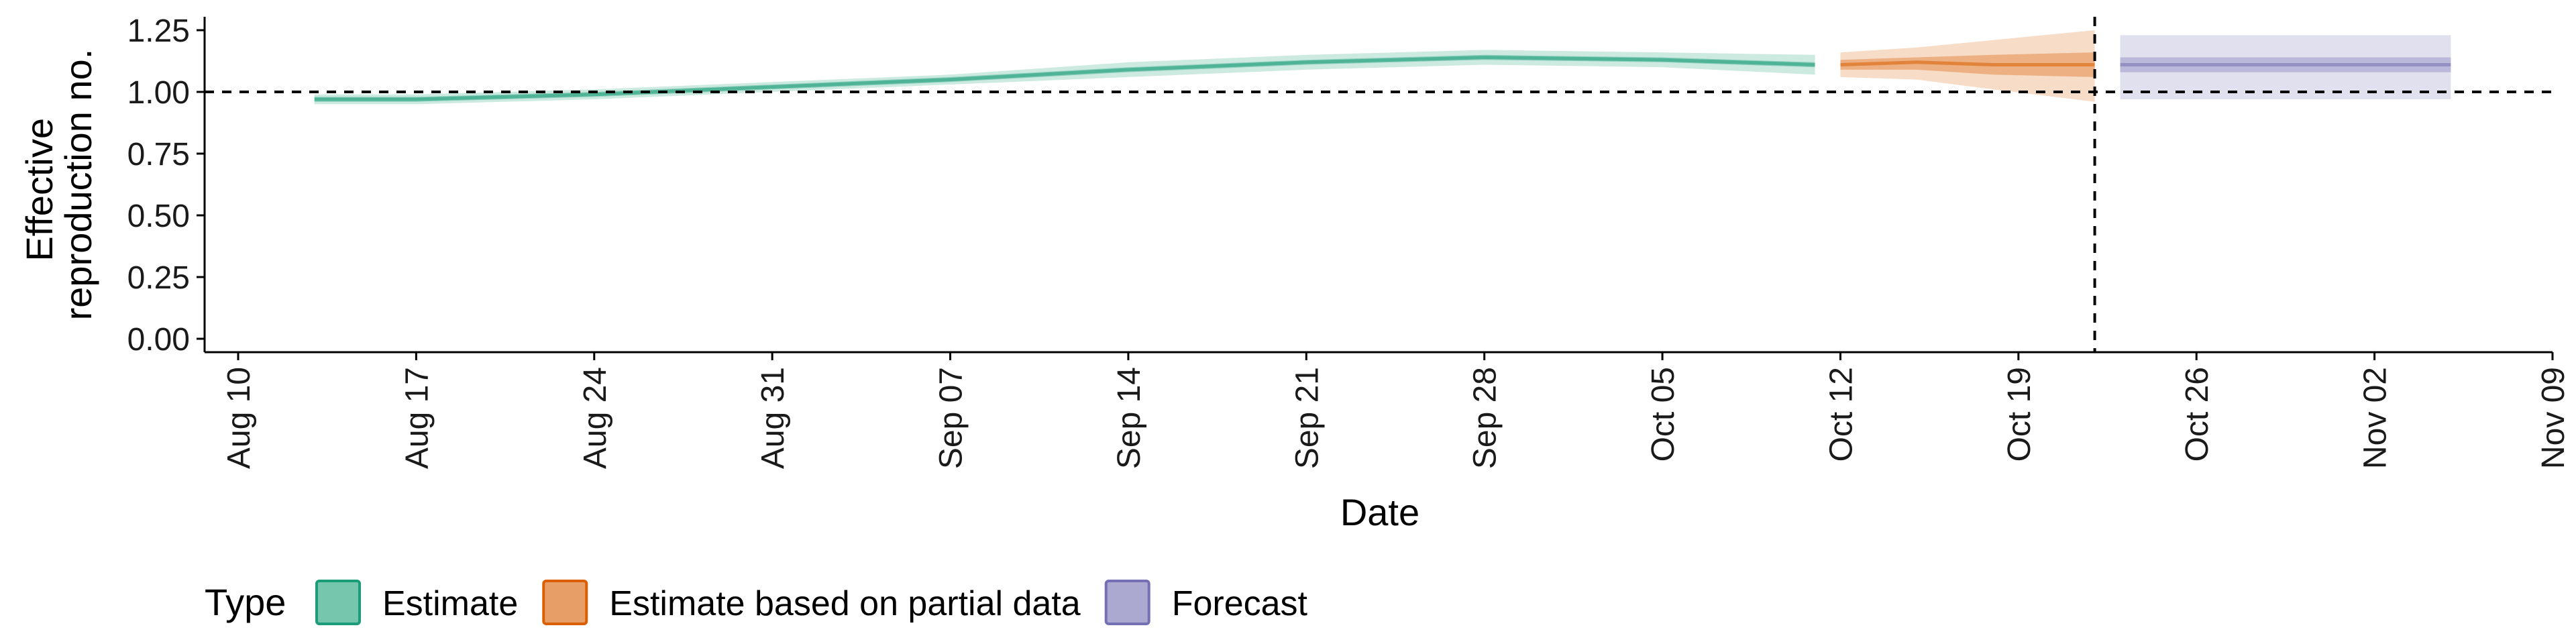  I want to click on legend-key-estimate-based-on-partial-data, so click(565, 602).